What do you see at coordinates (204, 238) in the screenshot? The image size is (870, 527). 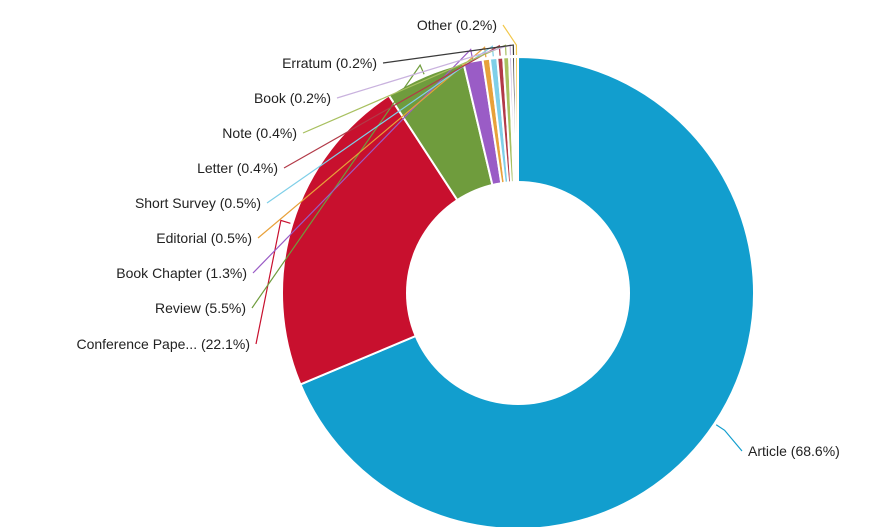 I see `label-editorial: Editorial (0.5%)` at bounding box center [204, 238].